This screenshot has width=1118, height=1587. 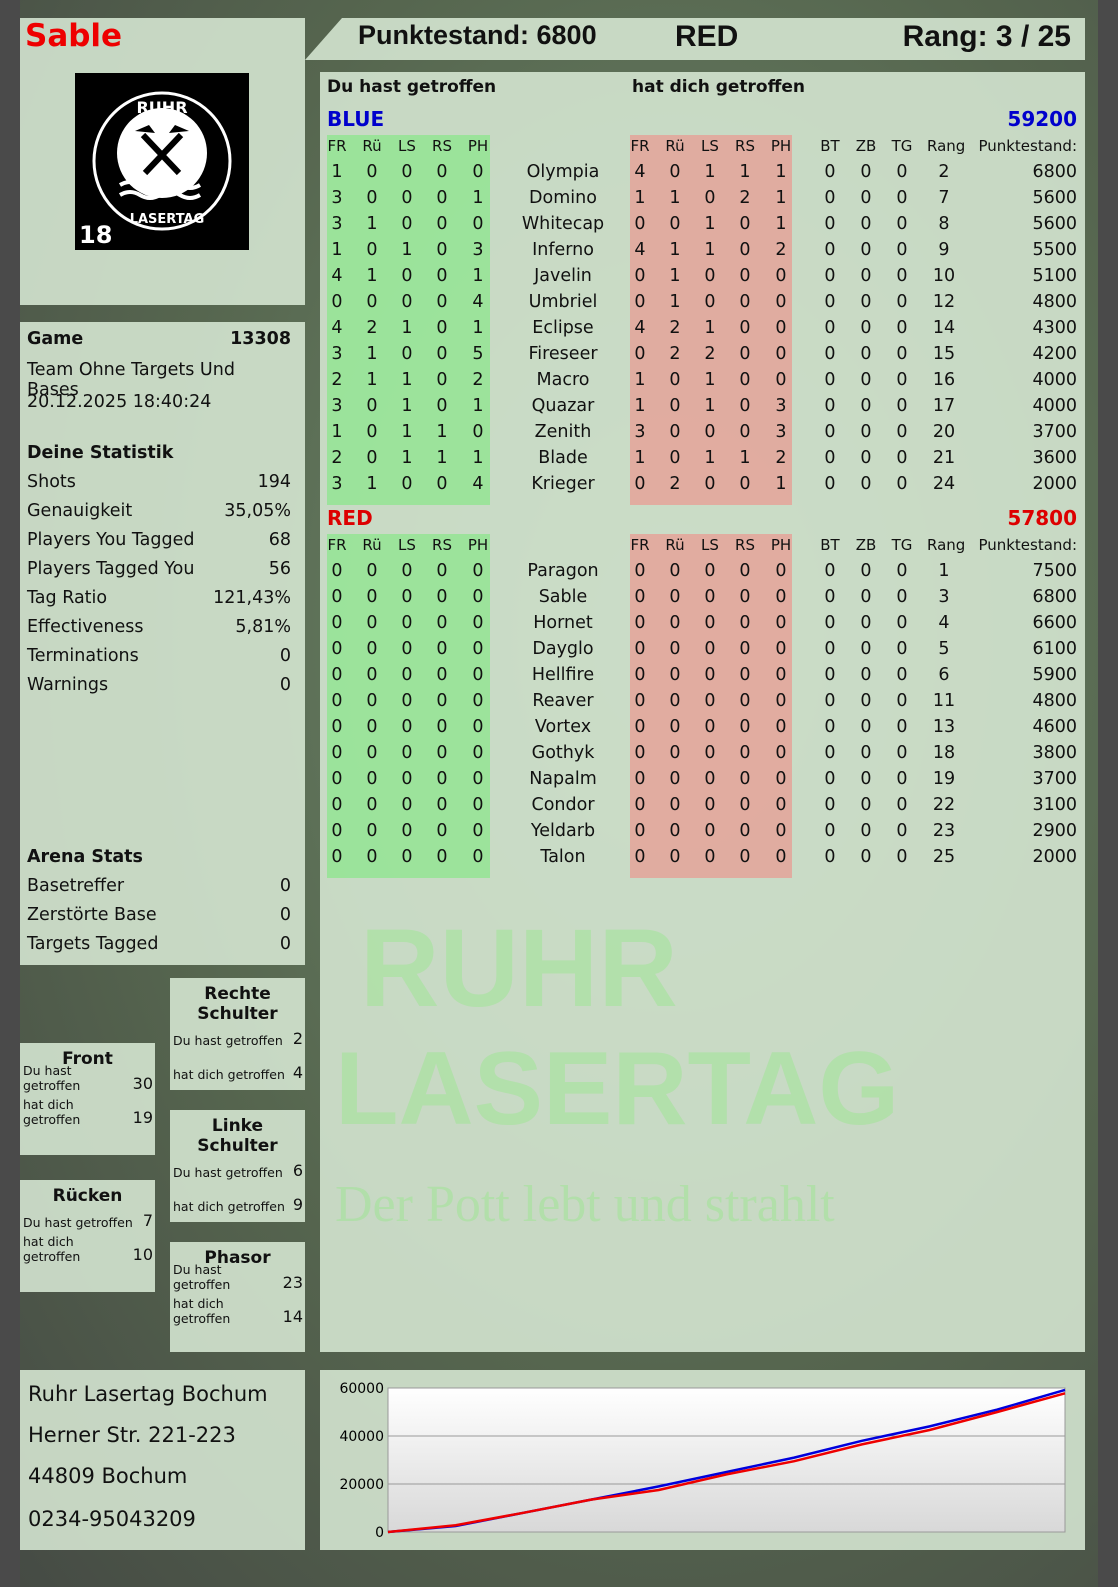 I want to click on player-name: Javelin, so click(x=563, y=276).